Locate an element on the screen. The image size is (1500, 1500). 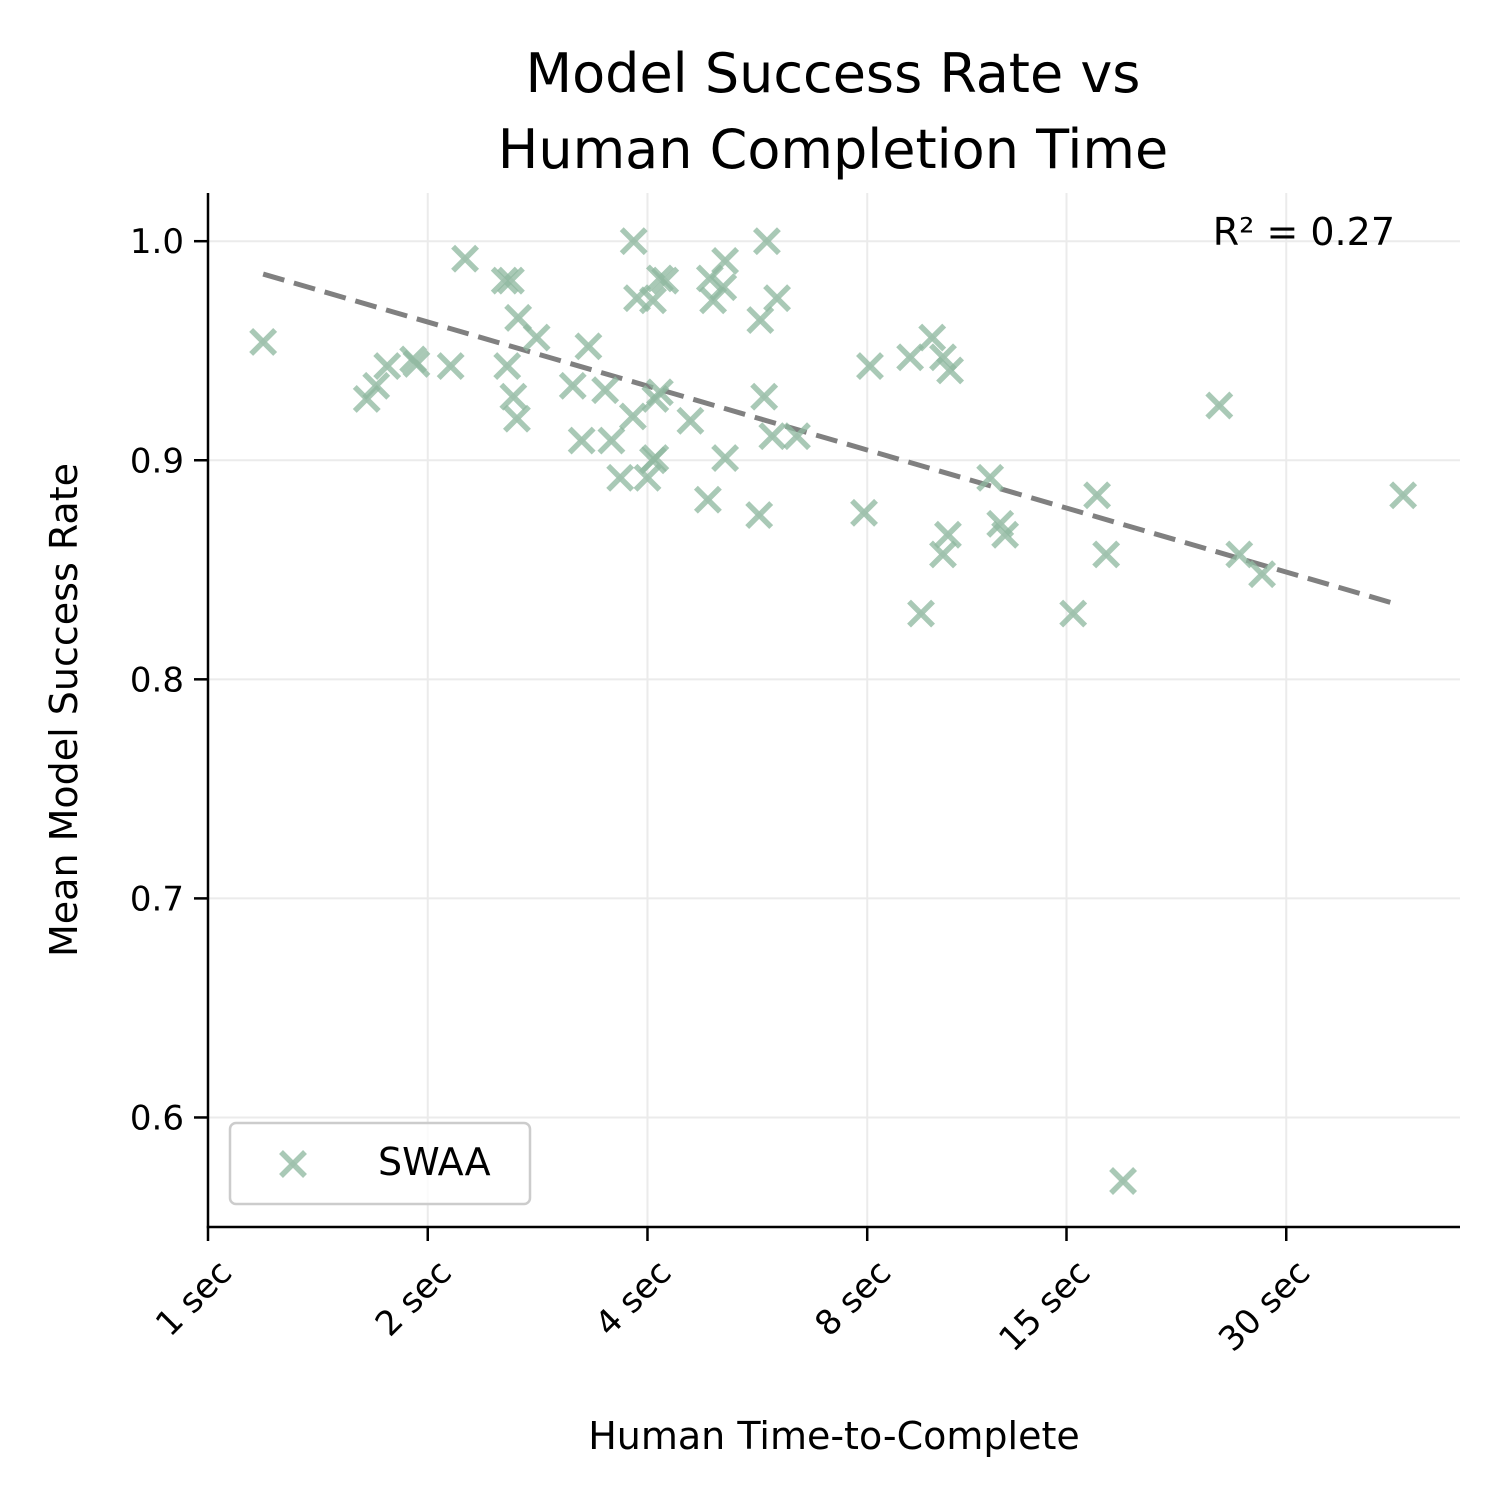
legend: SWAA is located at coordinates (380, 1163).